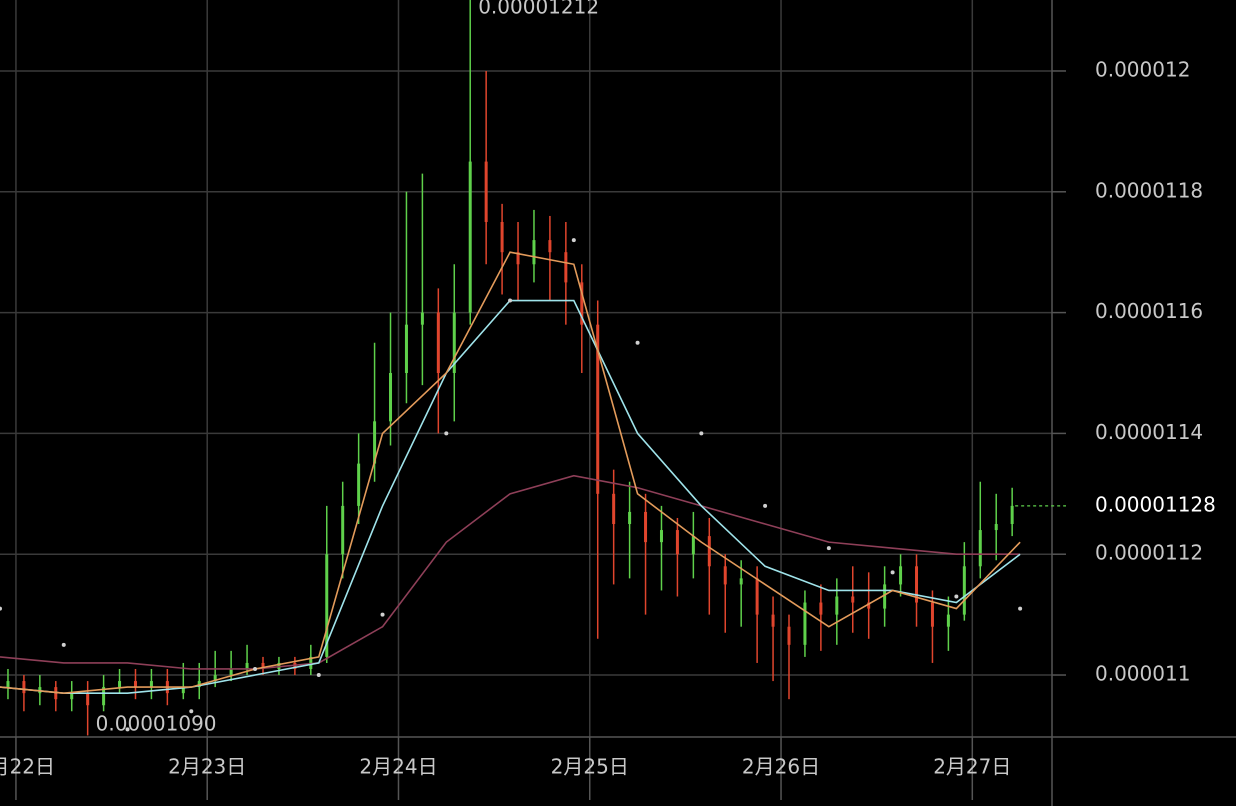 Image resolution: width=1236 pixels, height=806 pixels. What do you see at coordinates (1155, 504) in the screenshot?
I see `last-price-label: 0.00001128` at bounding box center [1155, 504].